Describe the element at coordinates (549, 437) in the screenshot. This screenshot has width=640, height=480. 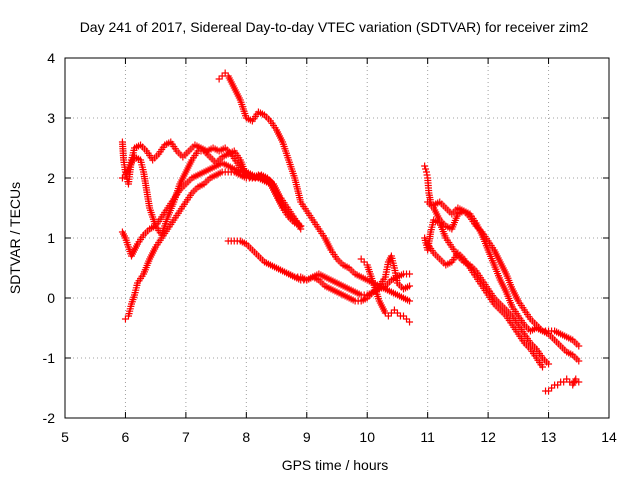
I see `x-tick-label: 13` at that location.